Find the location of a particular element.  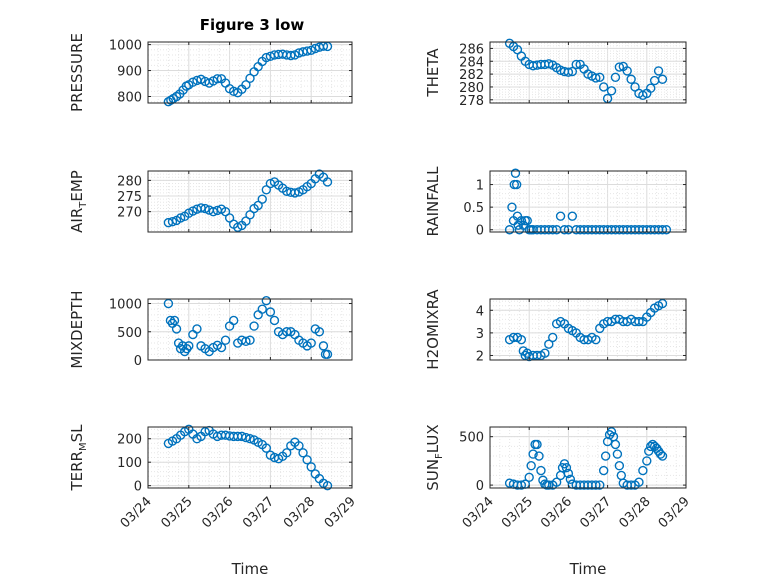

x-axis-label: Time is located at coordinates (588, 569).